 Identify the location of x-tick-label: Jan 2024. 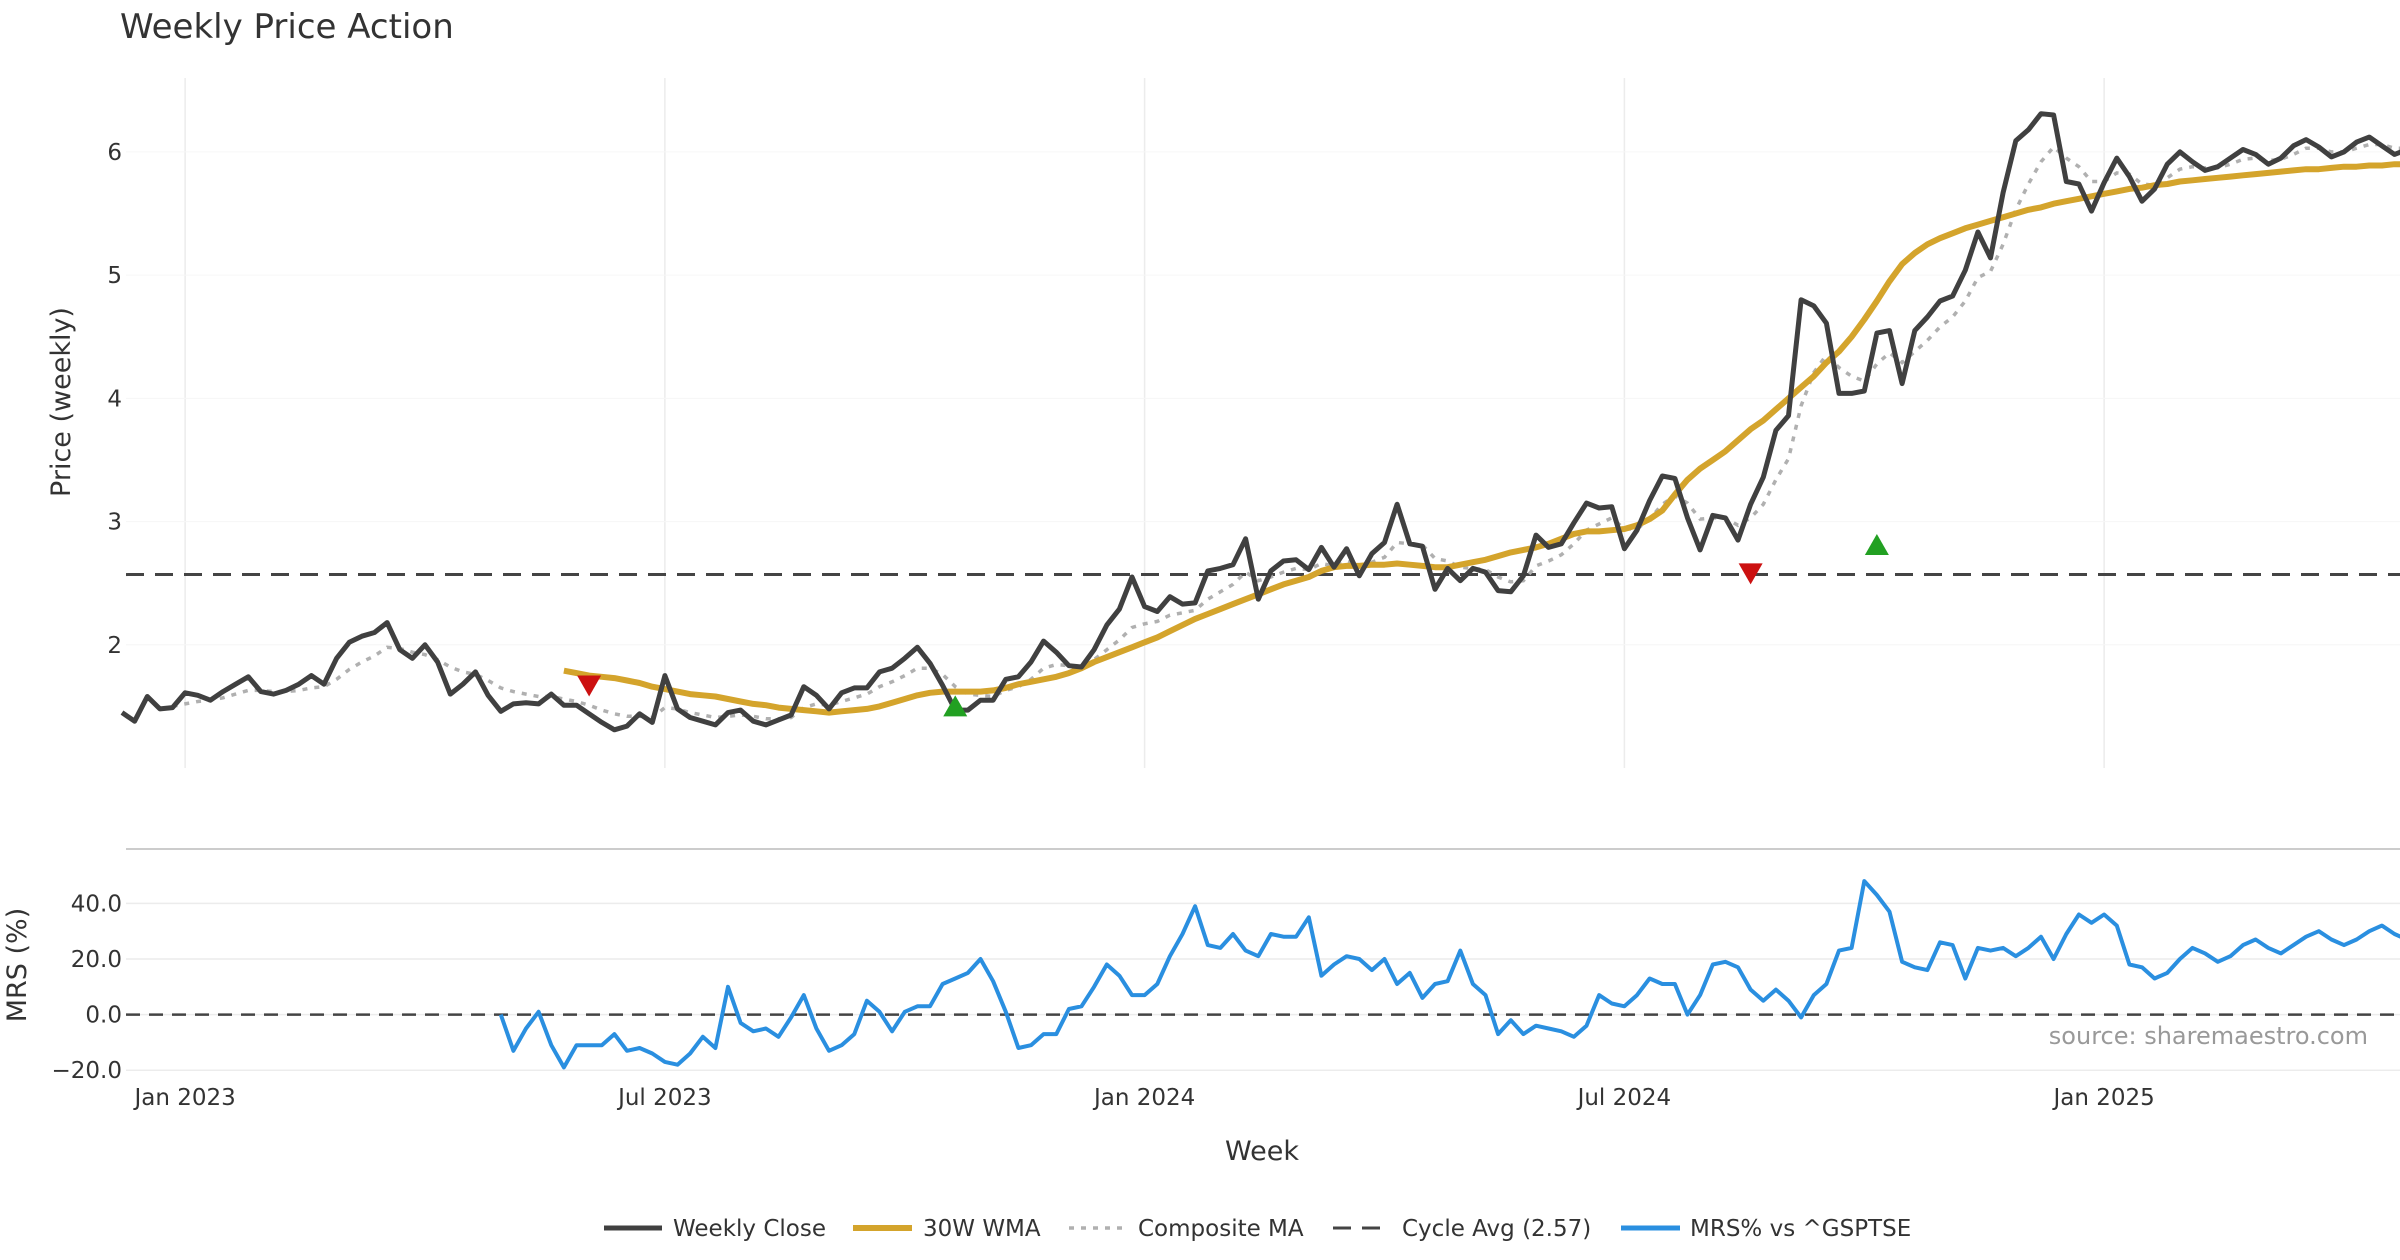
(1143, 1098).